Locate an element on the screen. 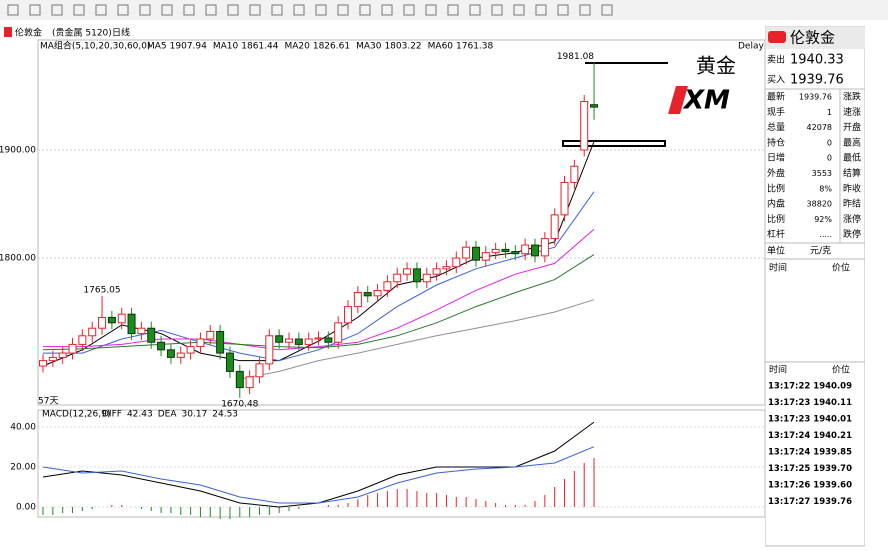  header-symbol: 伦敦金 is located at coordinates (28, 33).